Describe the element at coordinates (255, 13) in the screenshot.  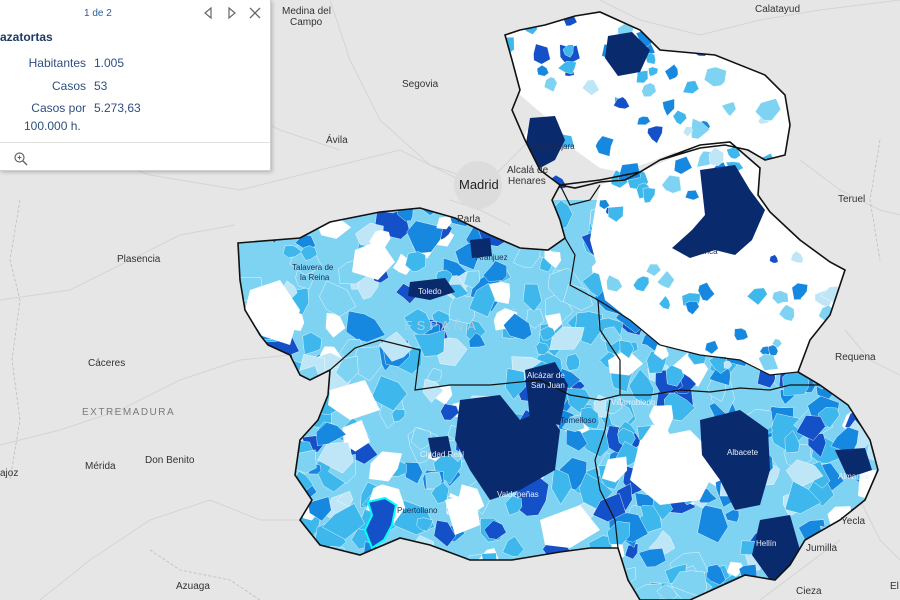
I see `close-icon` at that location.